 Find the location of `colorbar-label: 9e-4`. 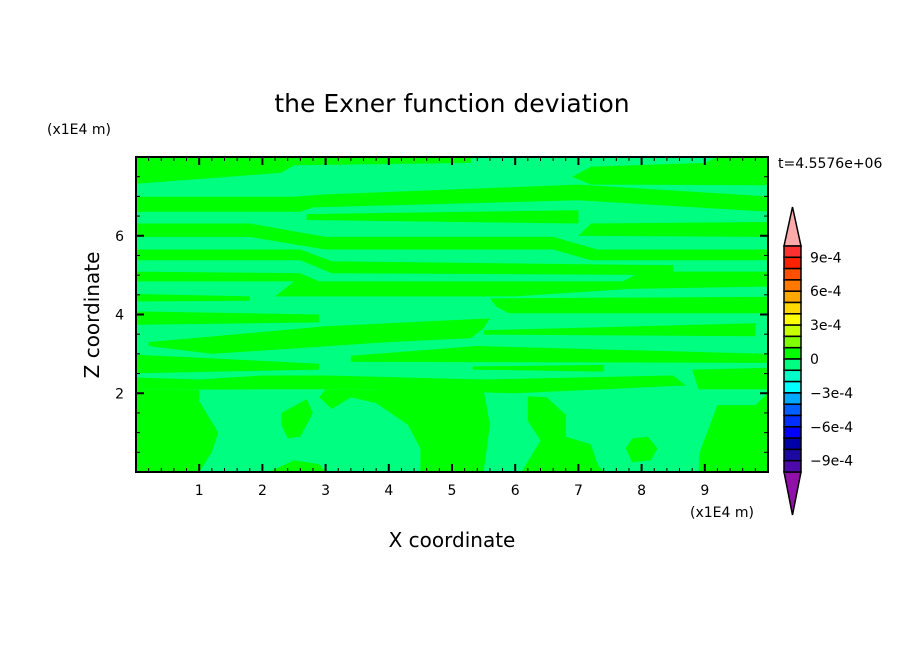

colorbar-label: 9e-4 is located at coordinates (826, 258).